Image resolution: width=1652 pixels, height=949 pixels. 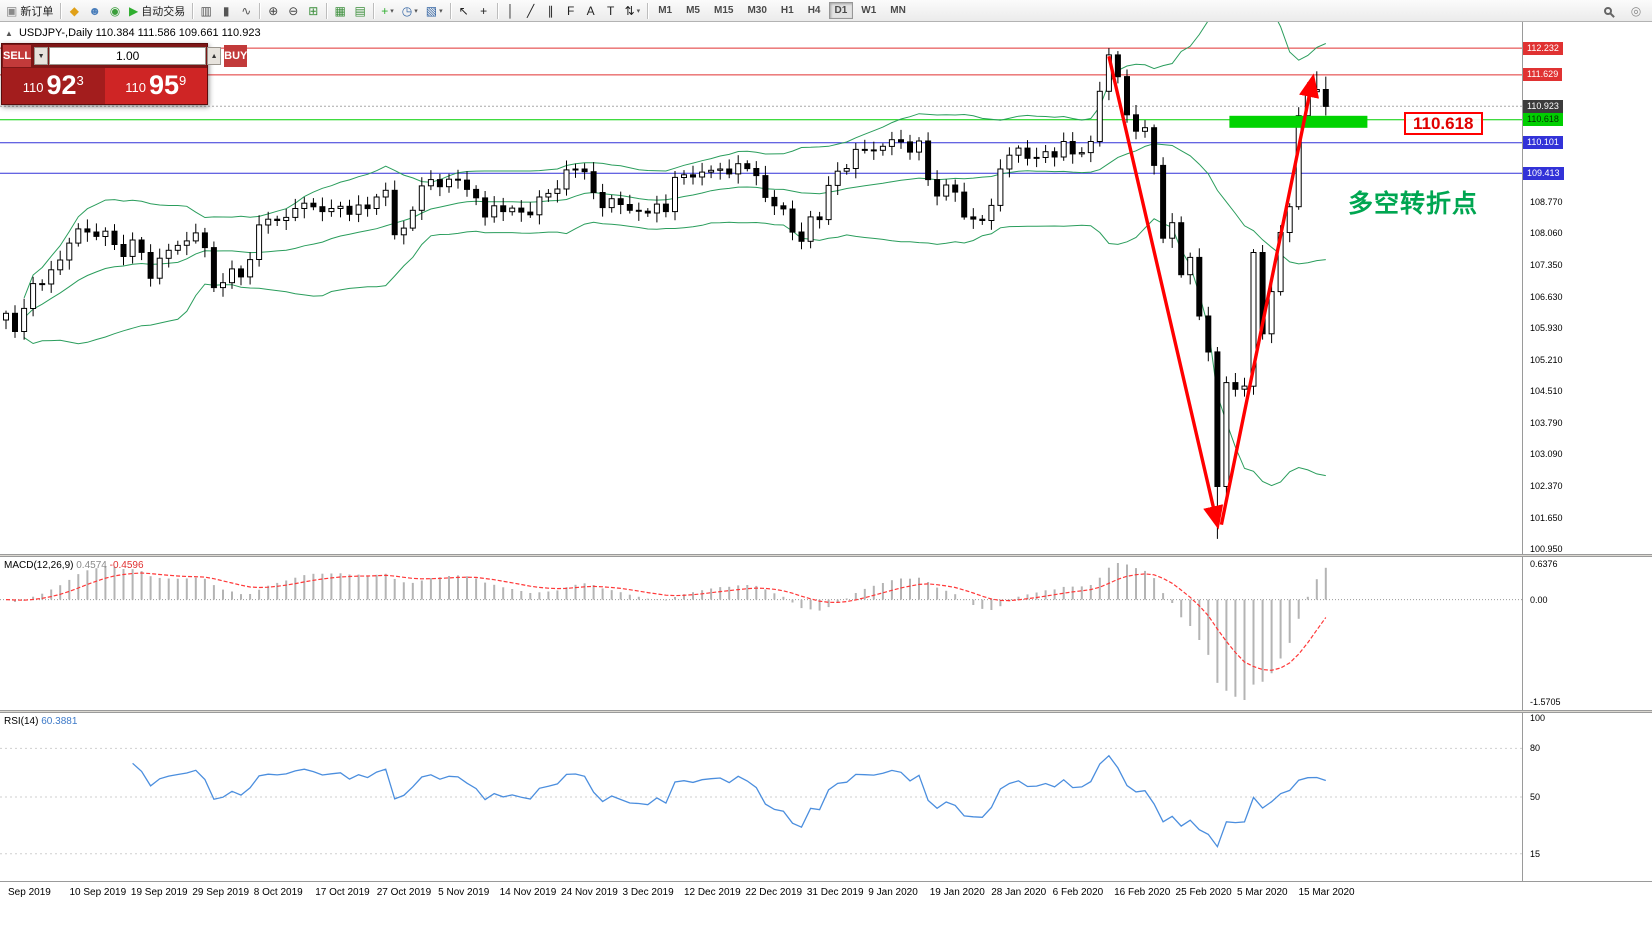 I want to click on community-icon: ◉, so click(x=115, y=11).